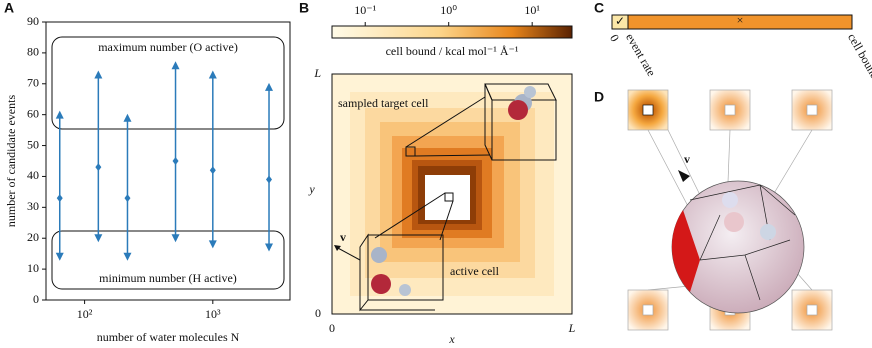  Describe the element at coordinates (11, 161) in the screenshot. I see `y-axis-label: number of candidate events` at that location.